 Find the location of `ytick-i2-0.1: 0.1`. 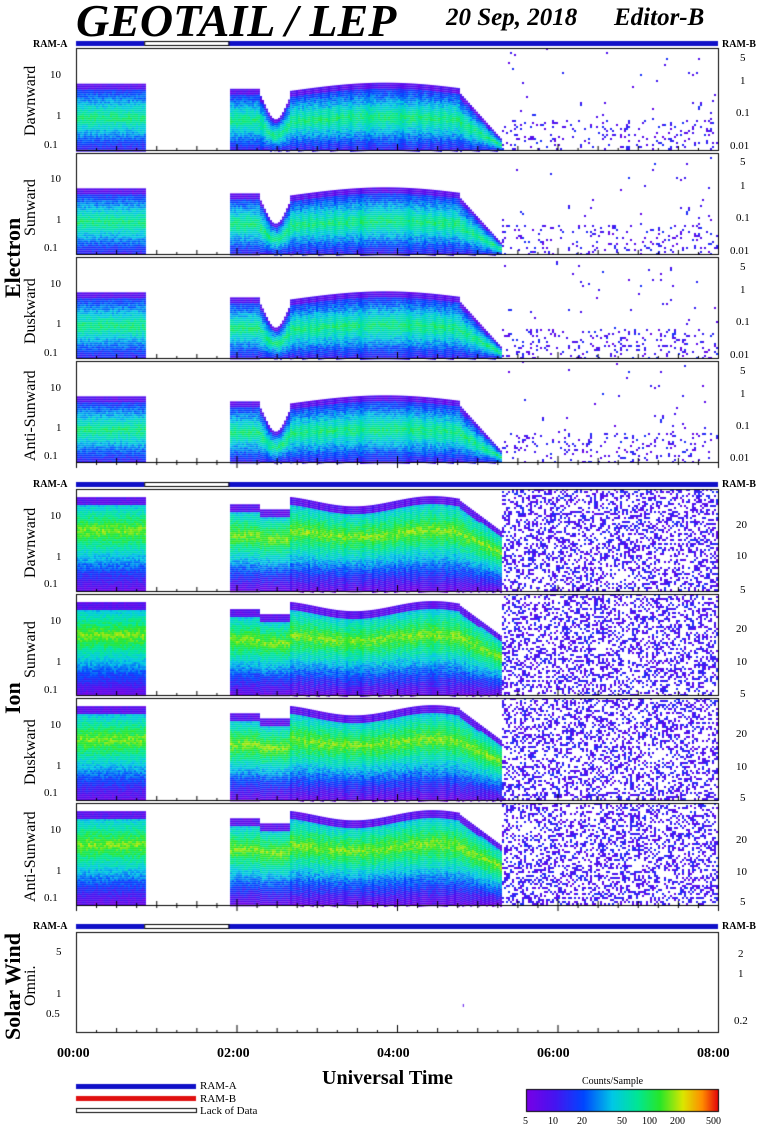

ytick-i2-0.1: 0.1 is located at coordinates (51, 690).